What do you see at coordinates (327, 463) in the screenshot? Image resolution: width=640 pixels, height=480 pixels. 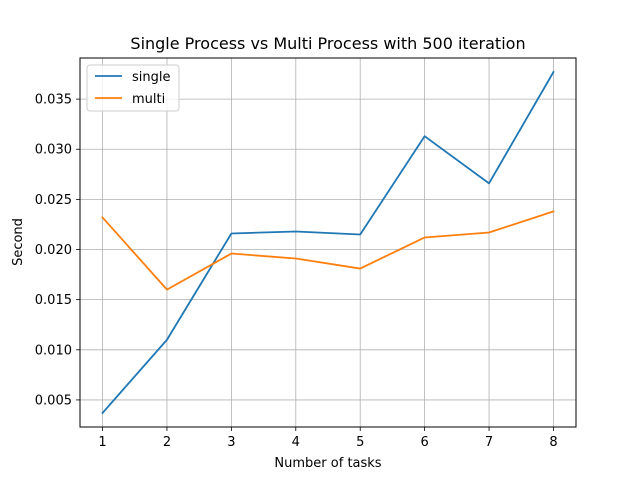 I see `x-axis-label: Number of tasks` at bounding box center [327, 463].